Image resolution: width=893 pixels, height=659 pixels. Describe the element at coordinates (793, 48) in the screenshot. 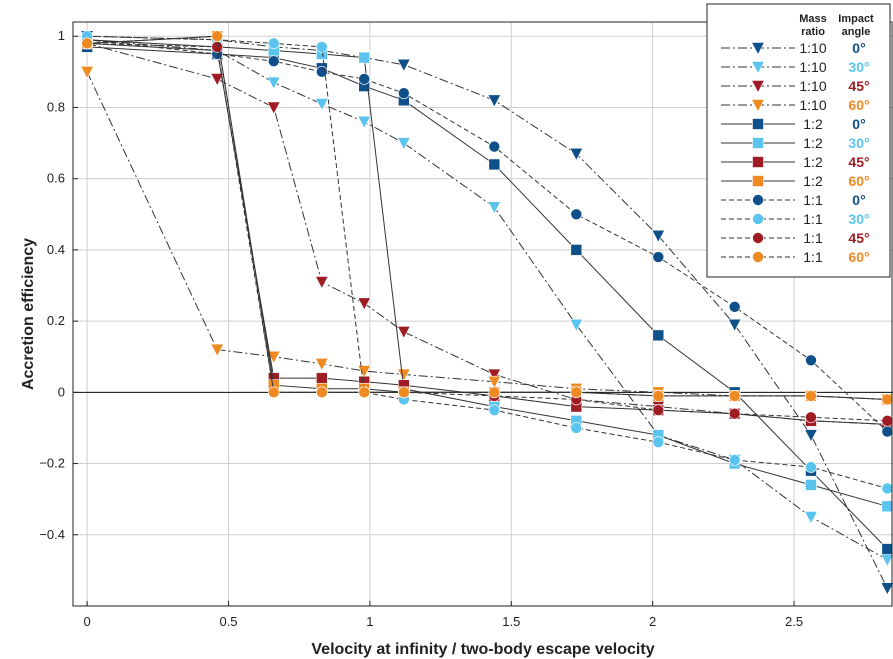

I see `legend-entry: 1:10 0°` at that location.